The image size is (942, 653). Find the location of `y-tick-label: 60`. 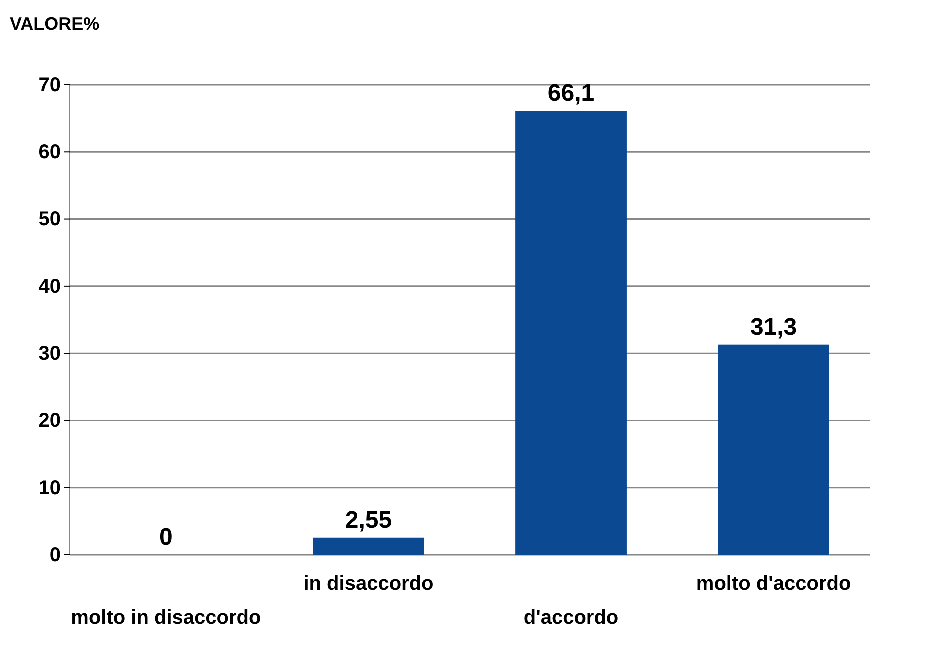

y-tick-label: 60 is located at coordinates (49, 153).